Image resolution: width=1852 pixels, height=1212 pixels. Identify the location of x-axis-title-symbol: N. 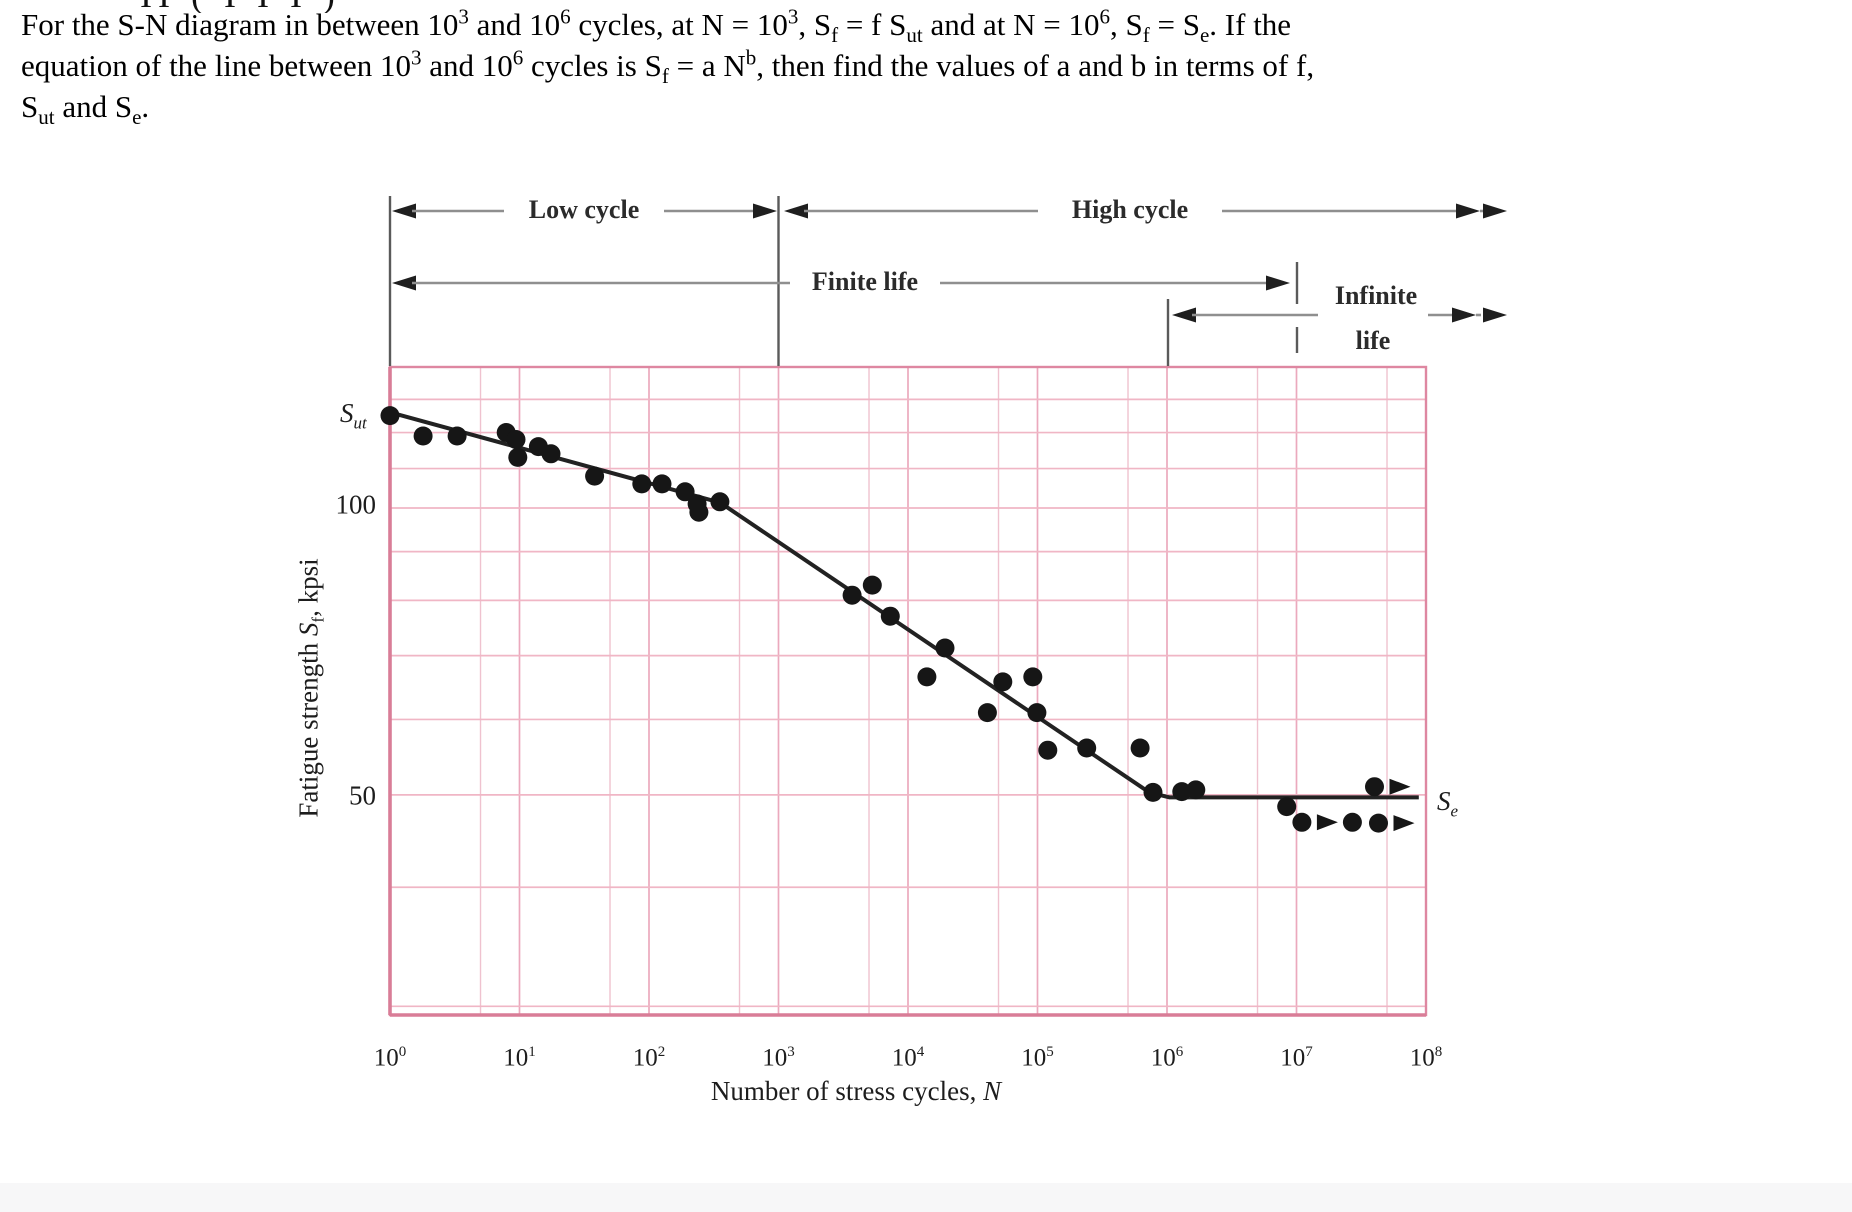
(992, 1091).